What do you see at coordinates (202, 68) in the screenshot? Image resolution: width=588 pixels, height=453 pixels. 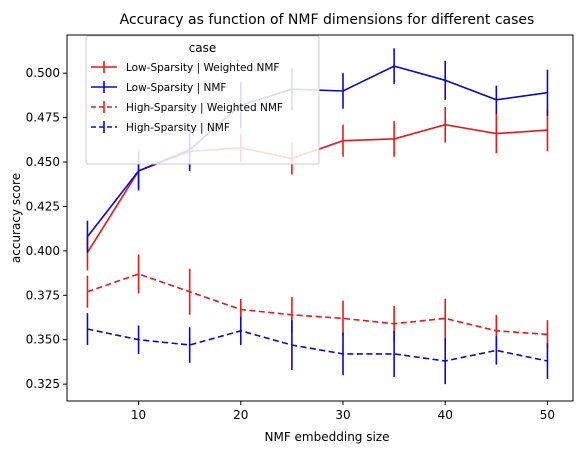 I see `legend-label: Low-Sparsity | Weighted NMF` at bounding box center [202, 68].